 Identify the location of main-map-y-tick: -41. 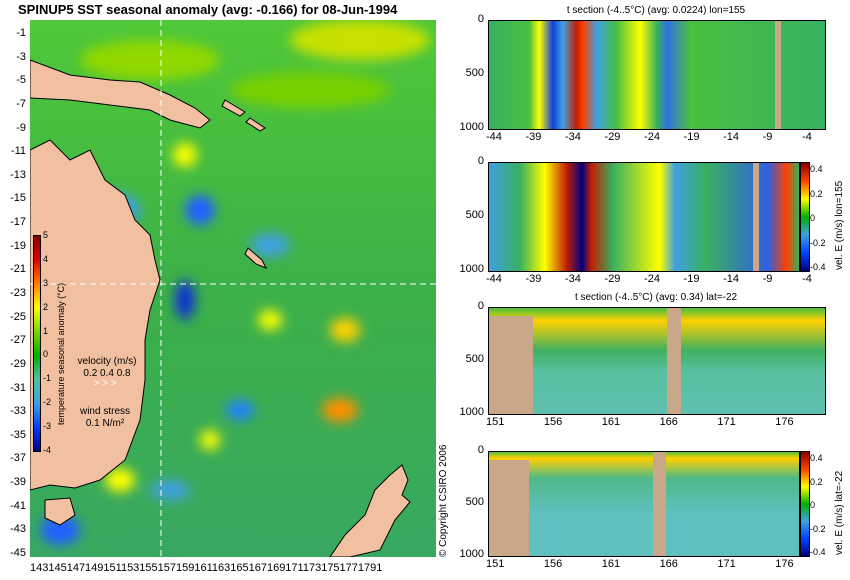
(18, 505).